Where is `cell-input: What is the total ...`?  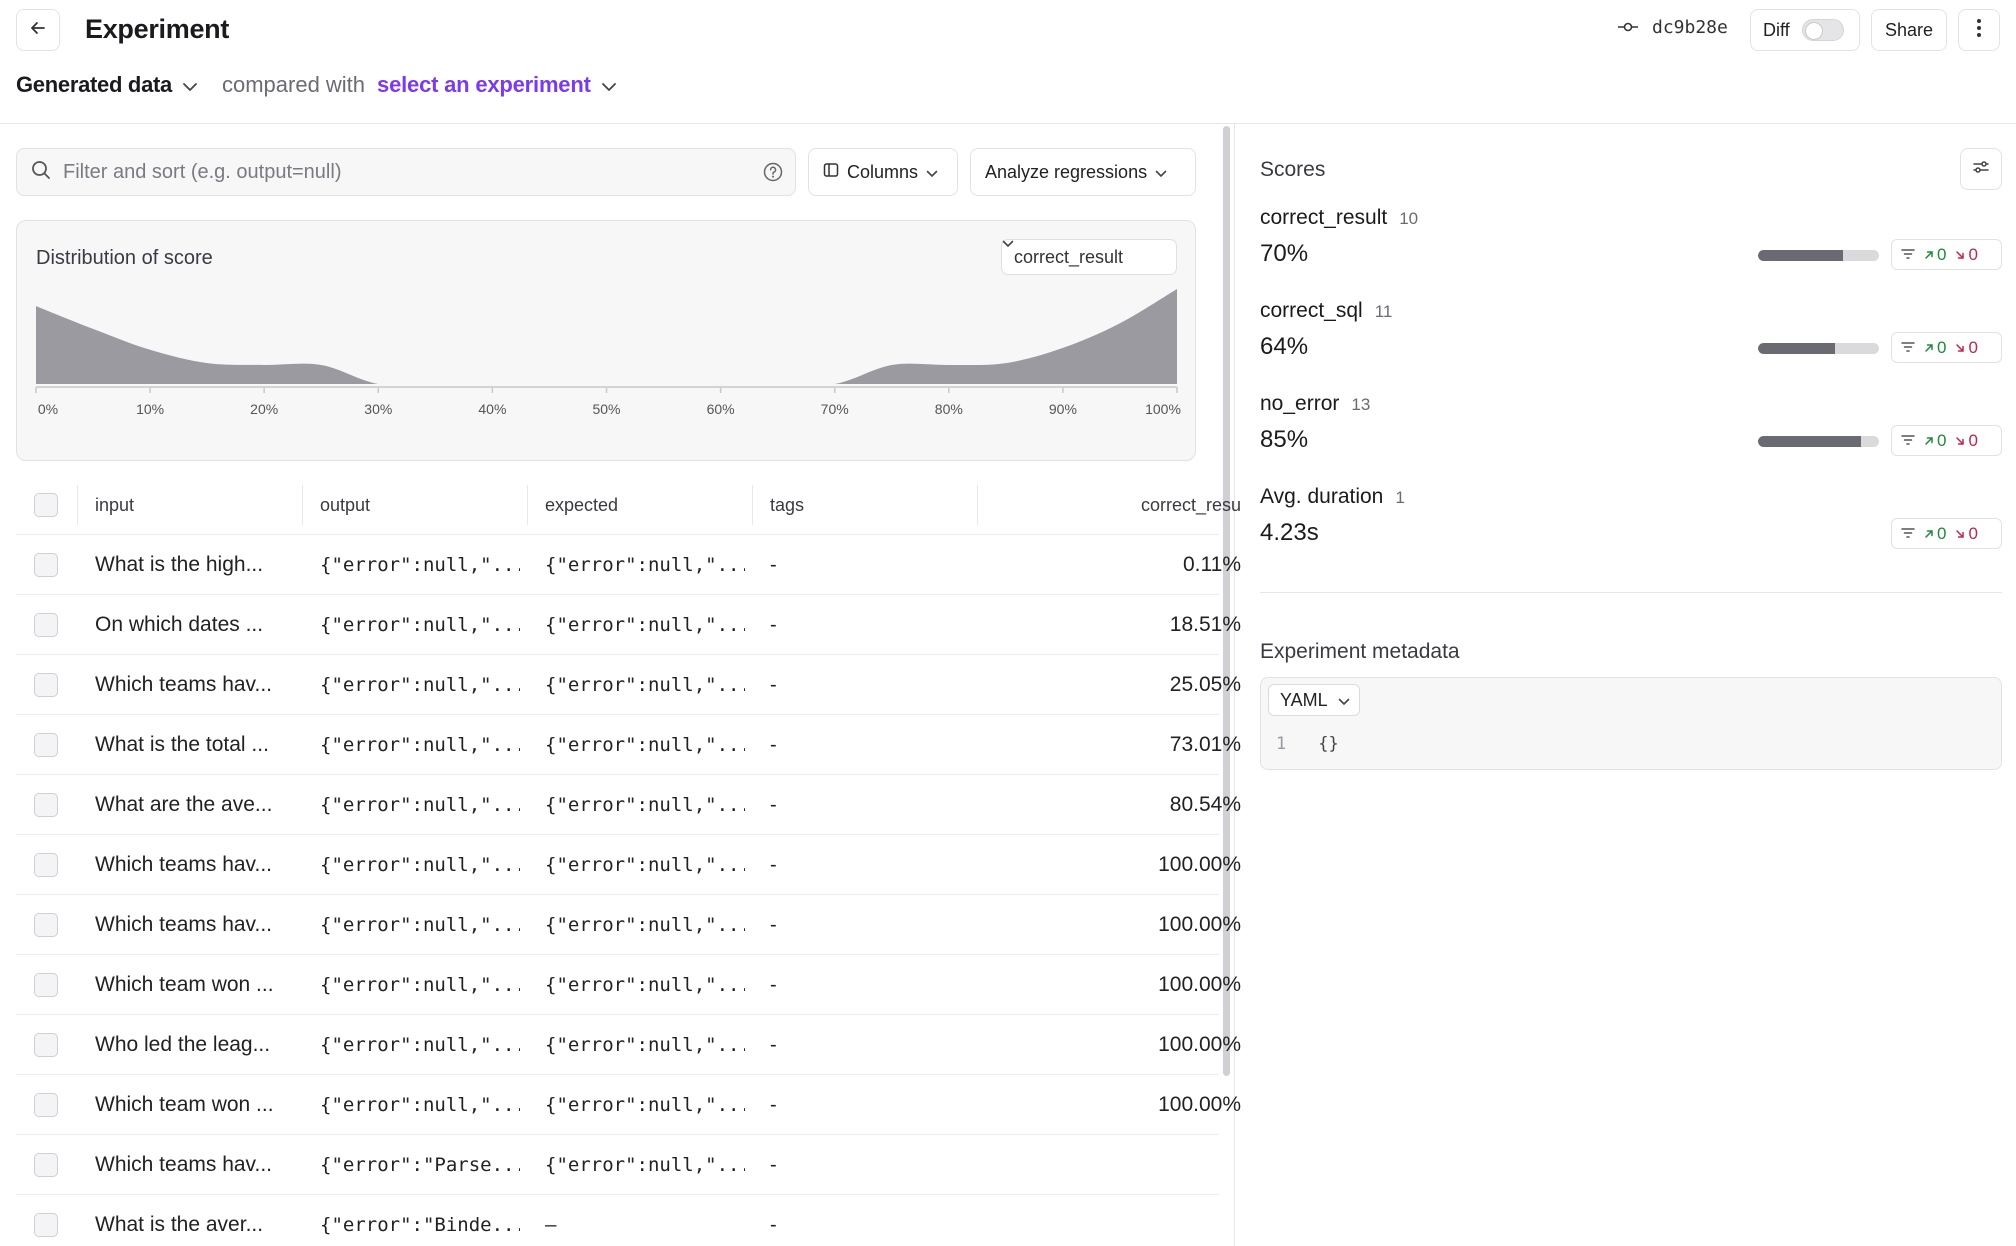
cell-input: What is the total ... is located at coordinates (182, 744).